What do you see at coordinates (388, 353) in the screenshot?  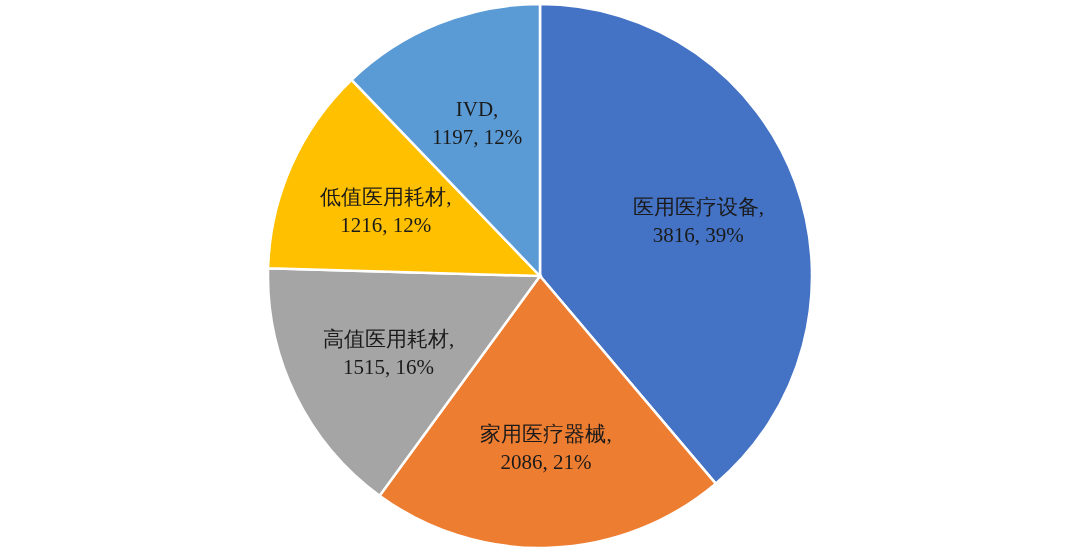 I see `slice-label: 高值医用耗材, 1515, 16%` at bounding box center [388, 353].